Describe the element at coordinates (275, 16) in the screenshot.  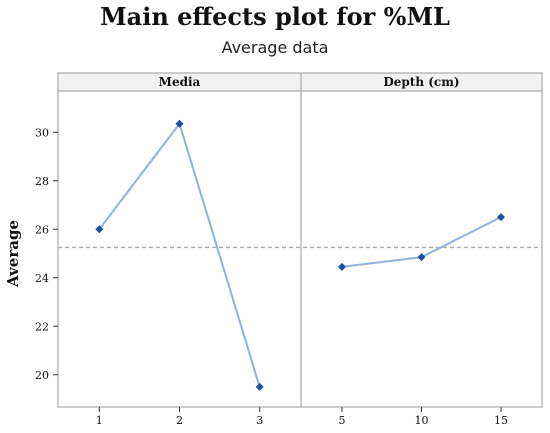
I see `chart-title: Main effects plot for %ML` at that location.